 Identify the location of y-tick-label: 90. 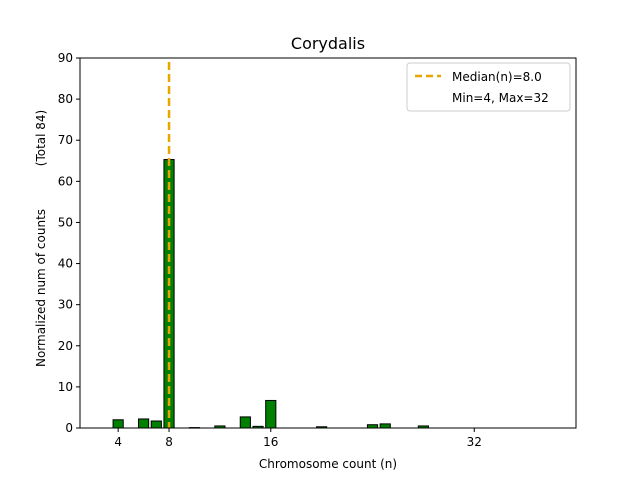
(65, 58).